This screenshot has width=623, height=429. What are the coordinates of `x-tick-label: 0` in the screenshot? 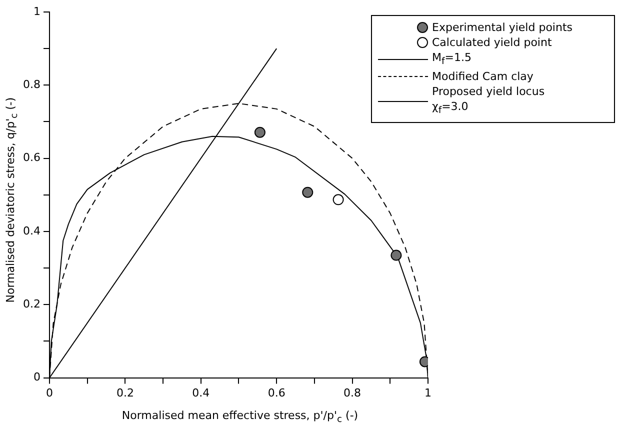 It's located at (49, 393).